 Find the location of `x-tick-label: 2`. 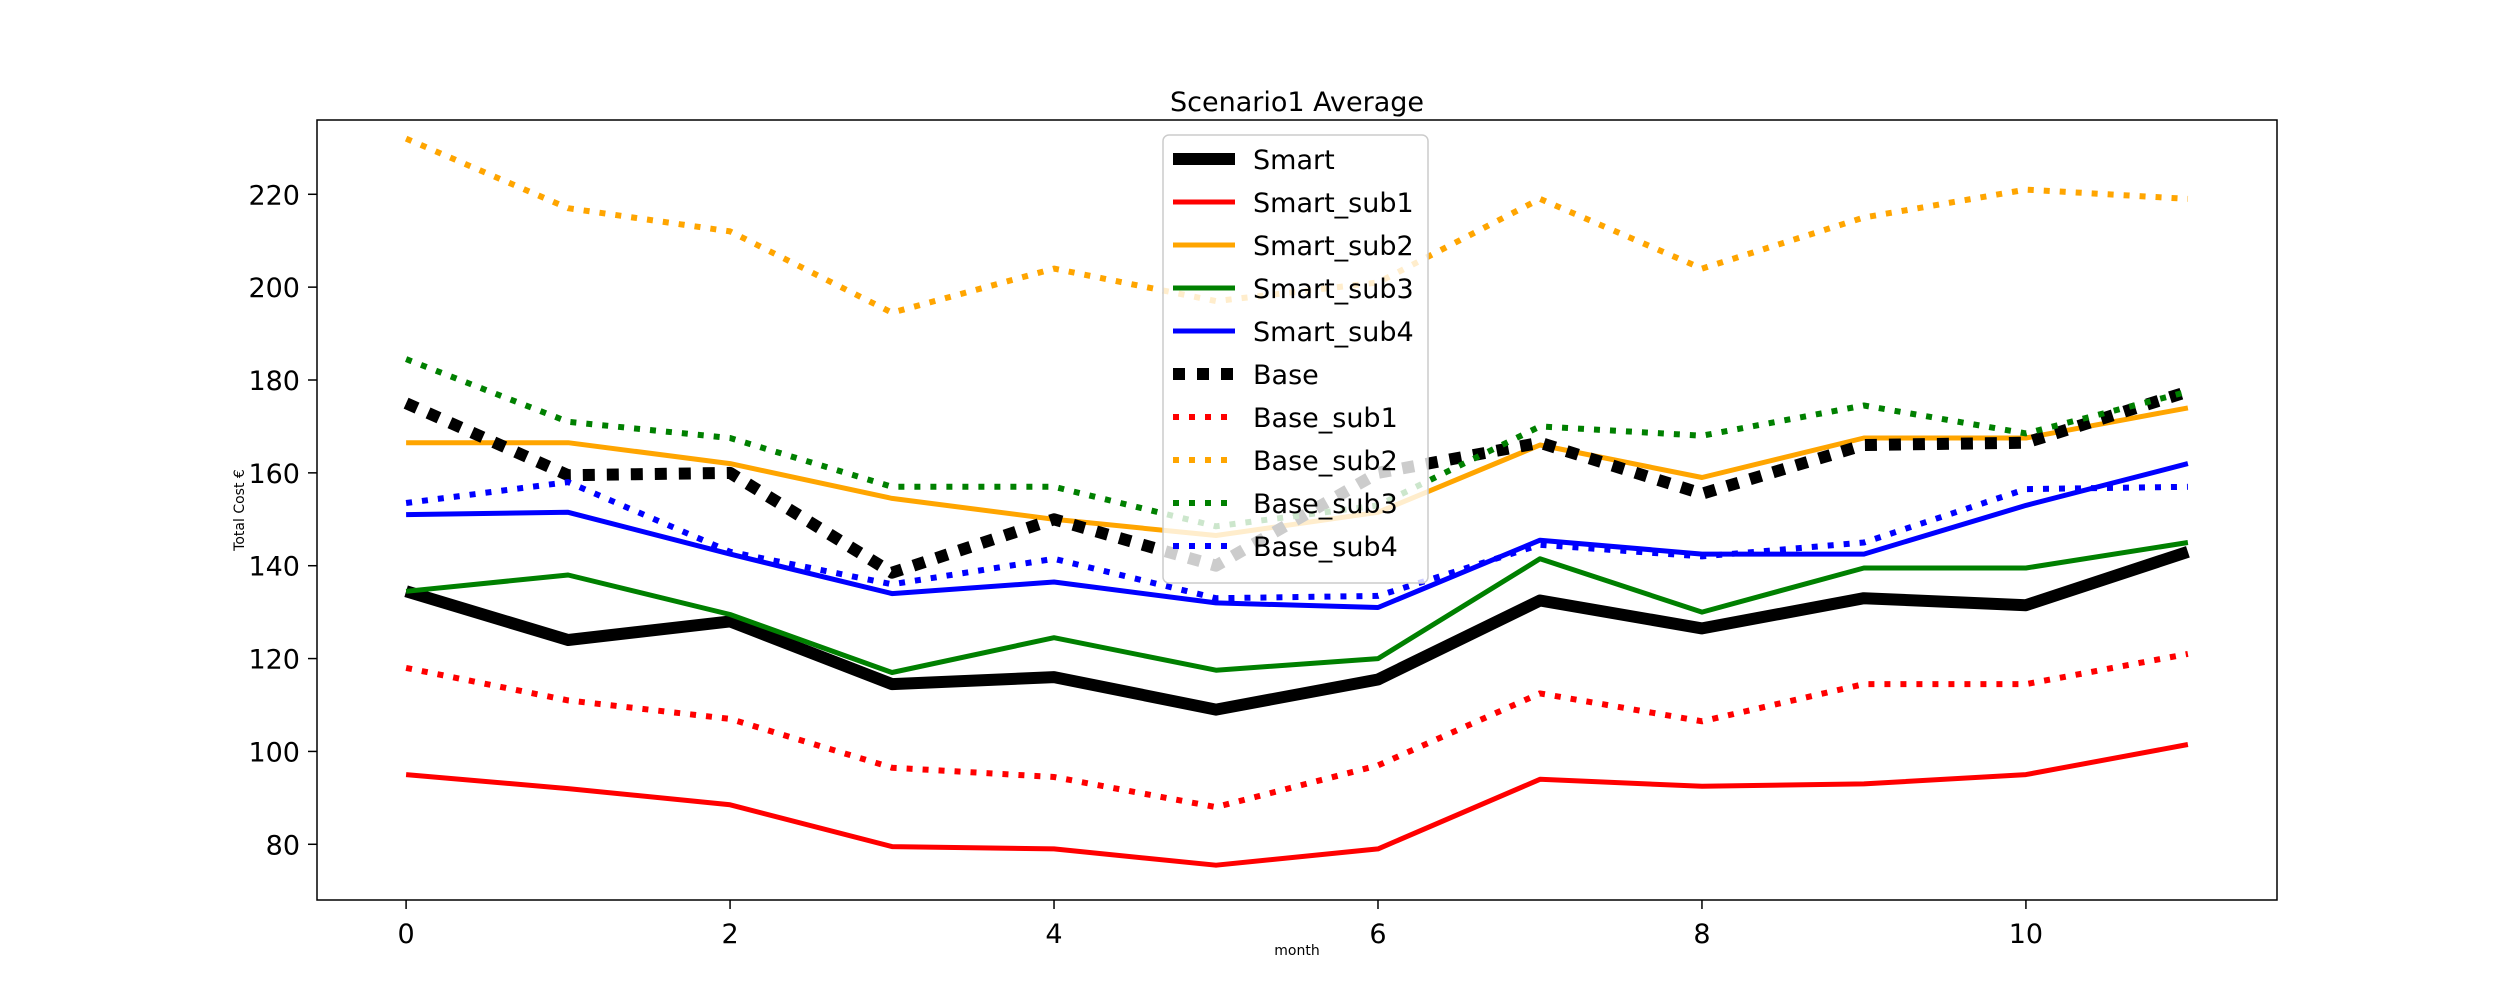

x-tick-label: 2 is located at coordinates (729, 934).